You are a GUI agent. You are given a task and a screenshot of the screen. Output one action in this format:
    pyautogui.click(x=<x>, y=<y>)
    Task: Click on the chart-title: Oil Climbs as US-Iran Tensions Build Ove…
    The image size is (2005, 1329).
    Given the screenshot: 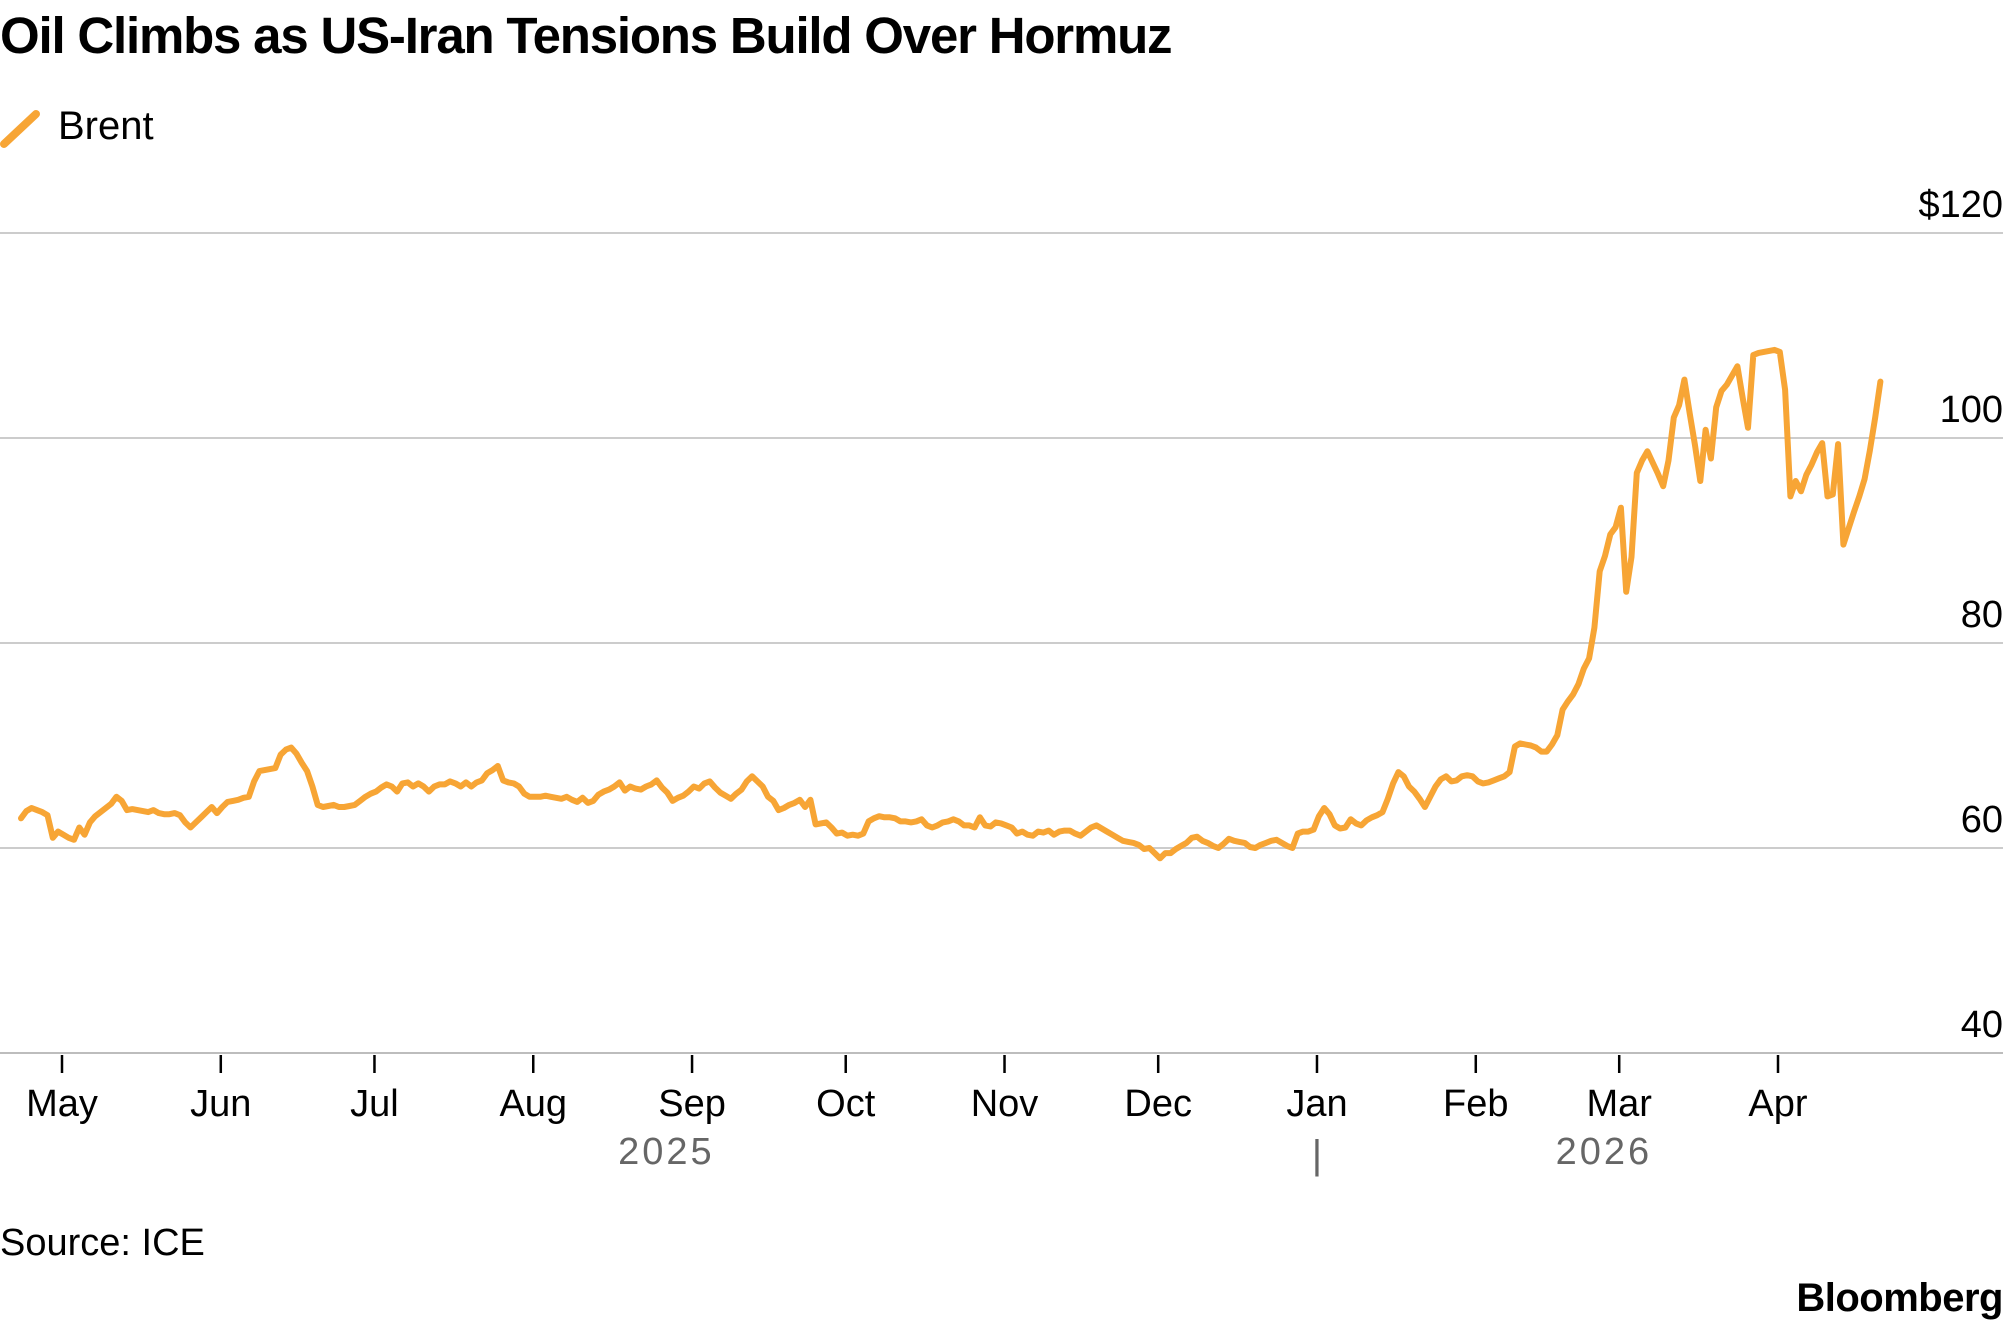 What is the action you would take?
    pyautogui.click(x=586, y=35)
    